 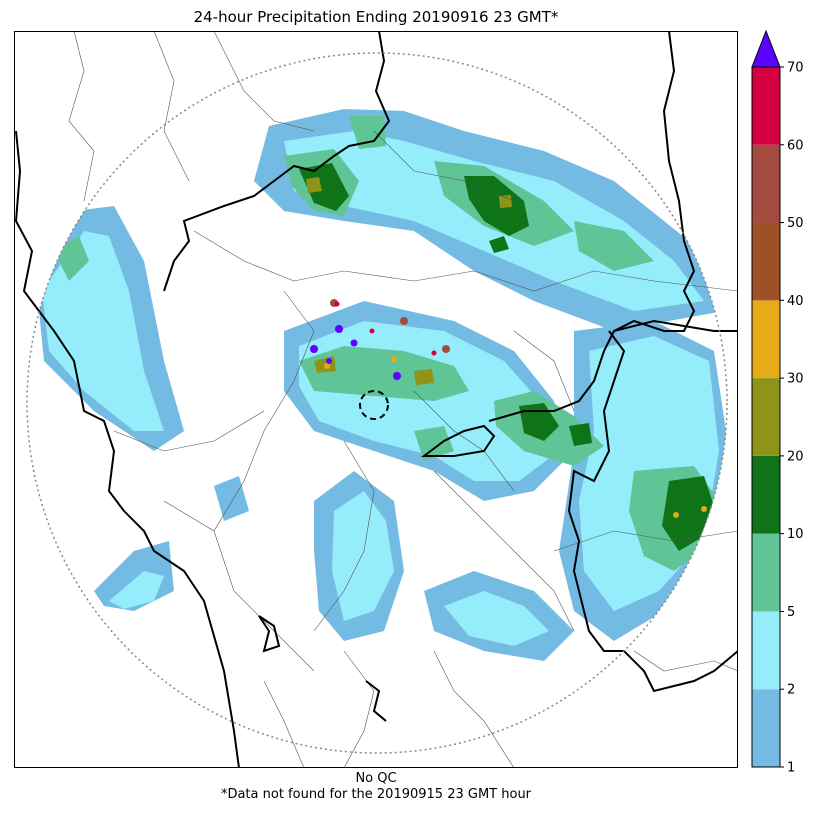 I want to click on colorbar-segments, so click(x=766, y=417).